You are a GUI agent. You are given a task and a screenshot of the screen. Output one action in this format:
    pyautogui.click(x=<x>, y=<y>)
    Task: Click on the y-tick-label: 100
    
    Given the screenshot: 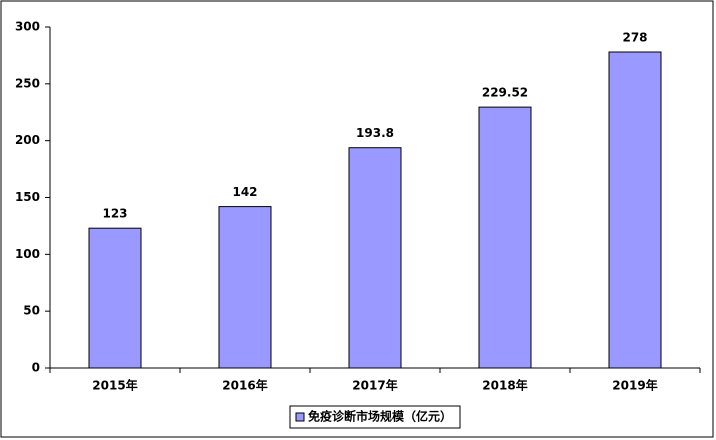 What is the action you would take?
    pyautogui.click(x=27, y=254)
    